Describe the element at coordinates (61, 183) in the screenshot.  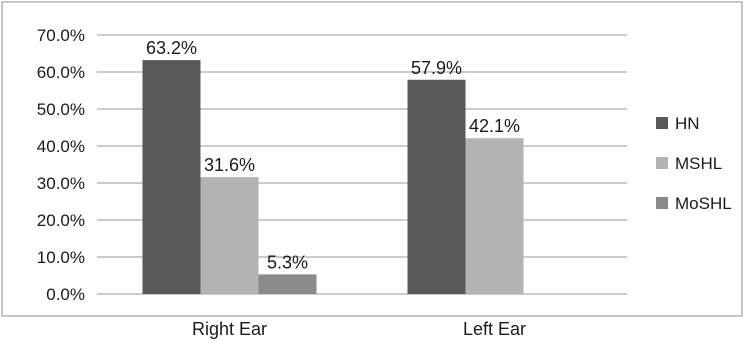
I see `y-tick-label: 30.0%` at that location.